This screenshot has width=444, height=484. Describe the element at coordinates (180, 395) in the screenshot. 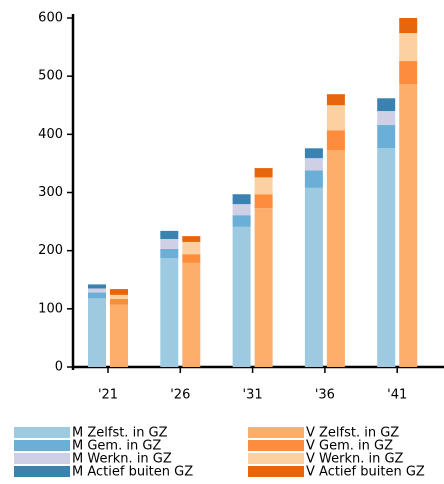

I see `x-tick-label: '26` at that location.